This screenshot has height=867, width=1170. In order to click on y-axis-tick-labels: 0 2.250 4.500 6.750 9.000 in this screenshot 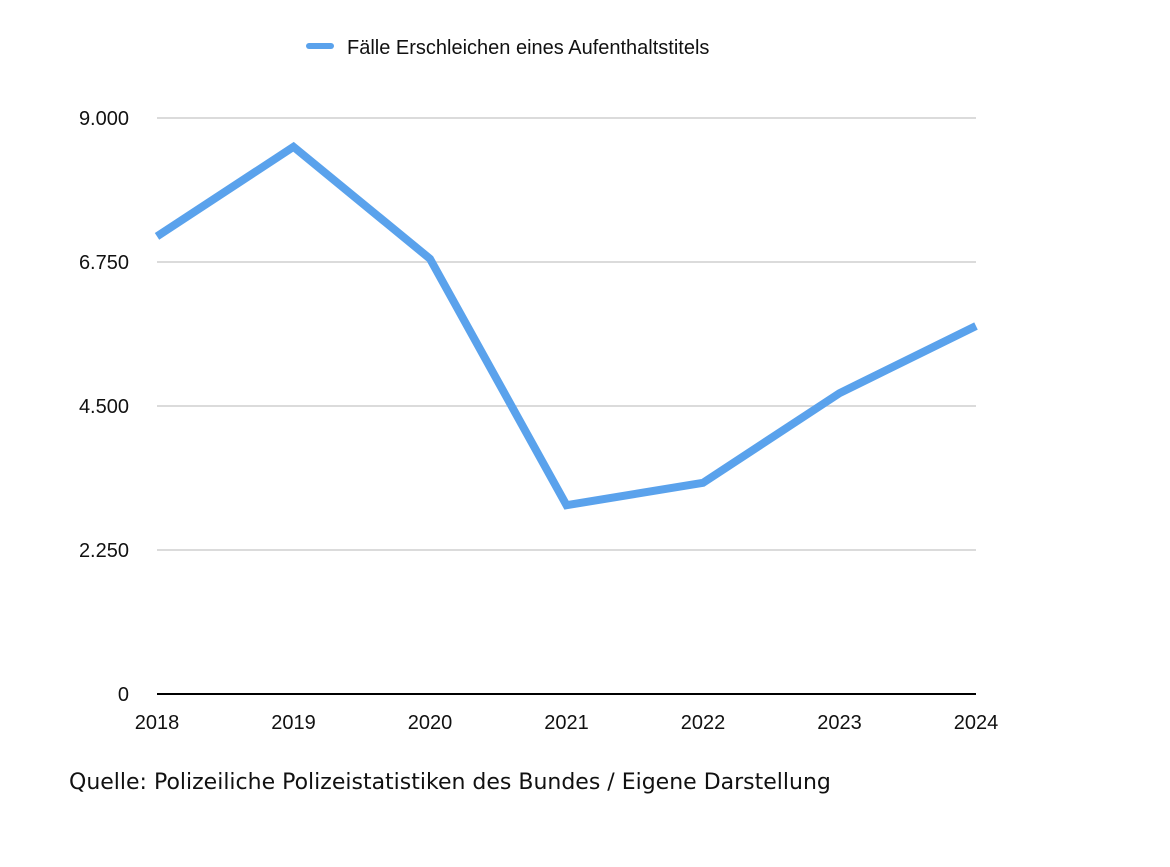, I will do `click(104, 407)`.